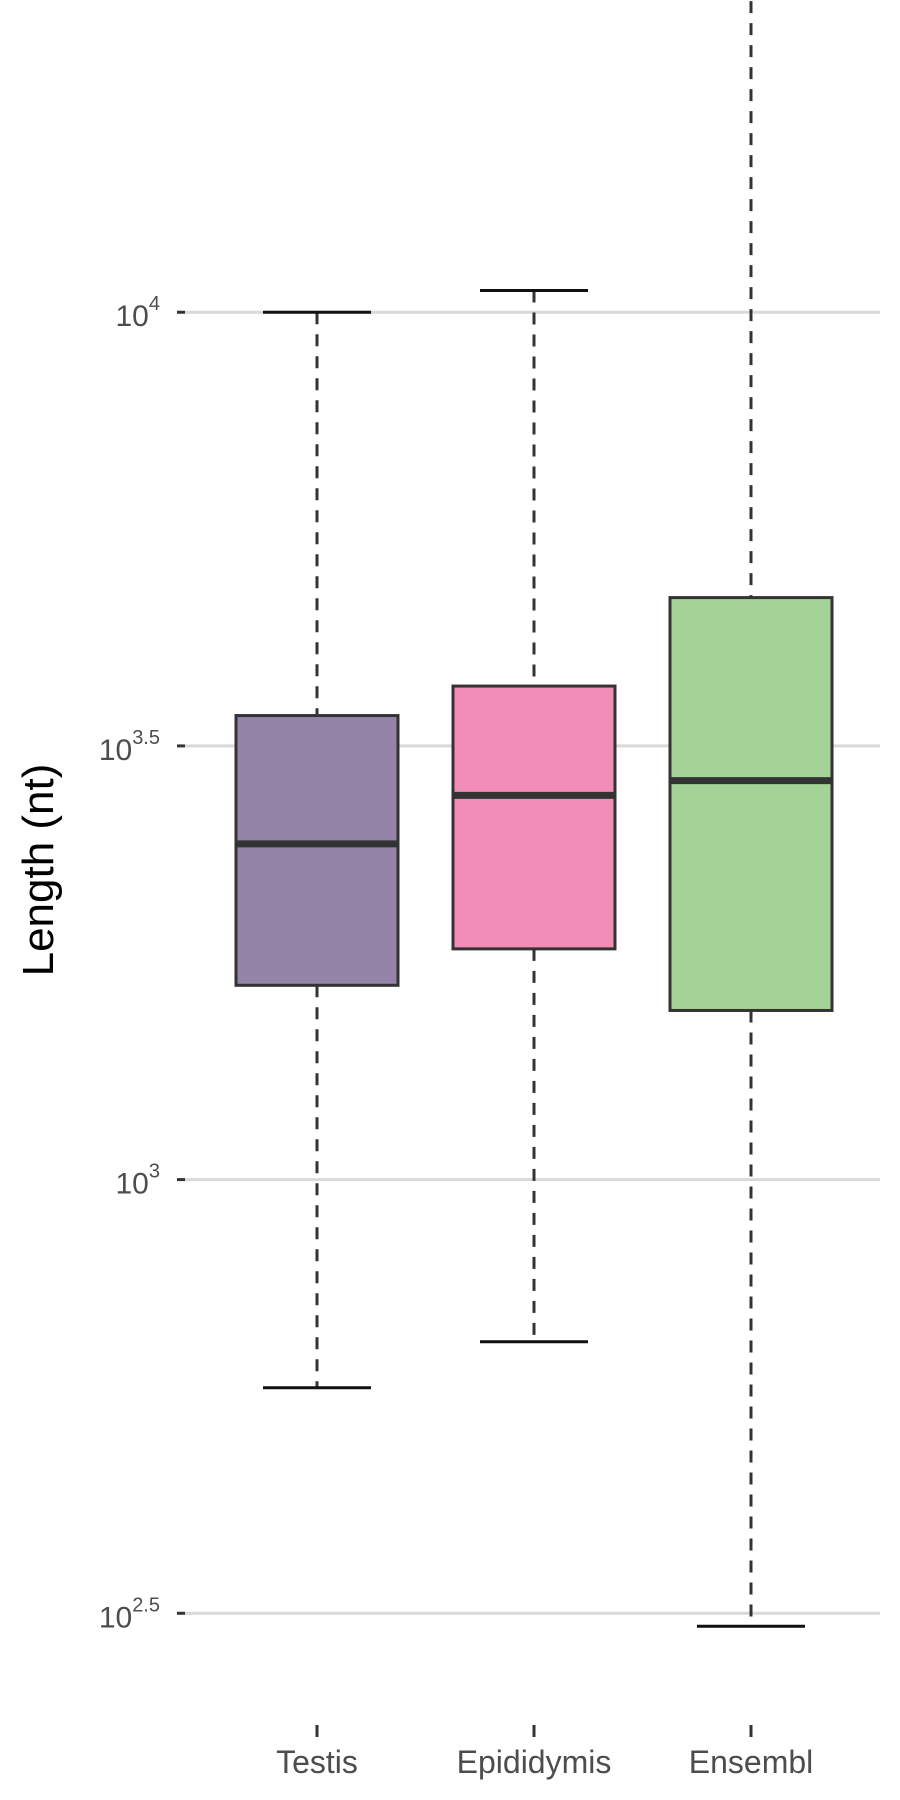 This screenshot has height=1800, width=900. Describe the element at coordinates (154, 1172) in the screenshot. I see `y-tick-exponent: 3` at that location.